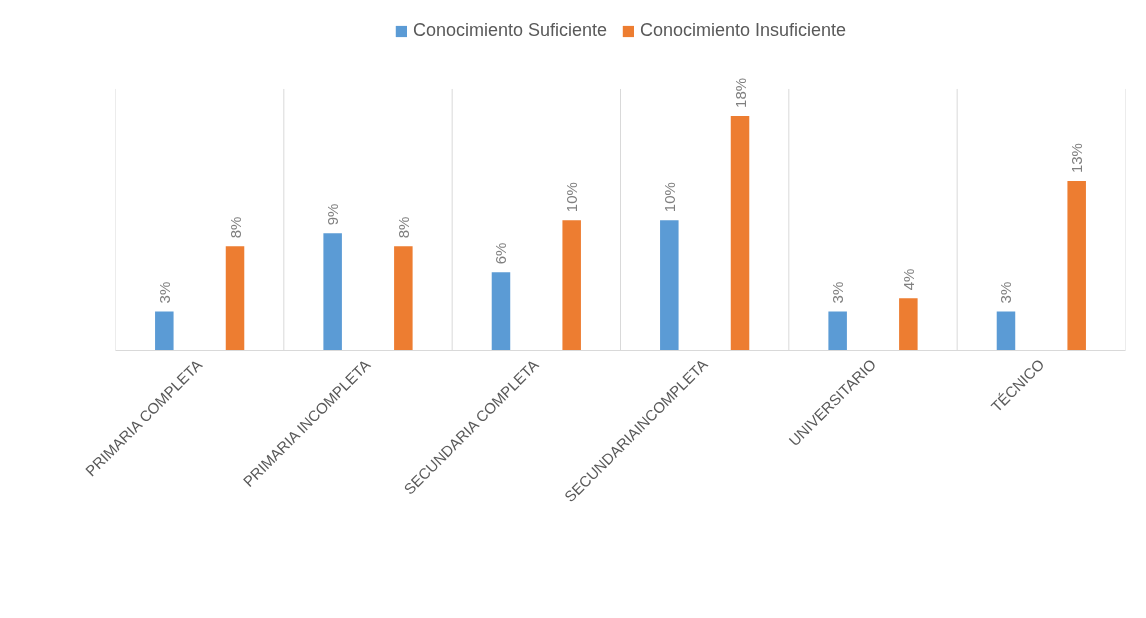  What do you see at coordinates (509, 30) in the screenshot?
I see `legend-label: Conocimiento Suficiente` at bounding box center [509, 30].